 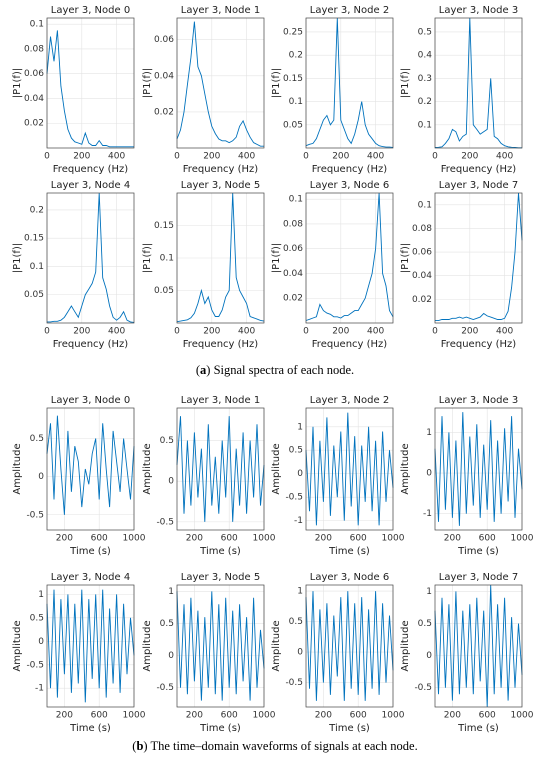 What do you see at coordinates (427, 514) in the screenshot?
I see `y-tick-label: -1` at bounding box center [427, 514].